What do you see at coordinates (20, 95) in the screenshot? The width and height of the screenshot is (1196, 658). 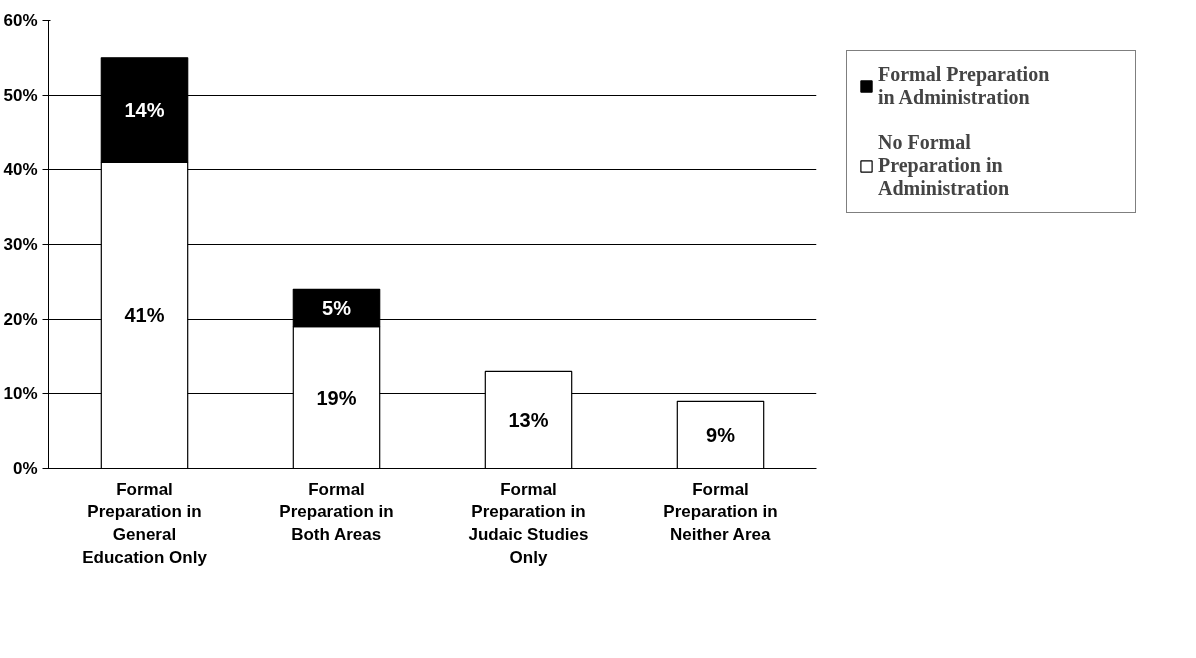 I see `y-tick-label: 50%` at bounding box center [20, 95].